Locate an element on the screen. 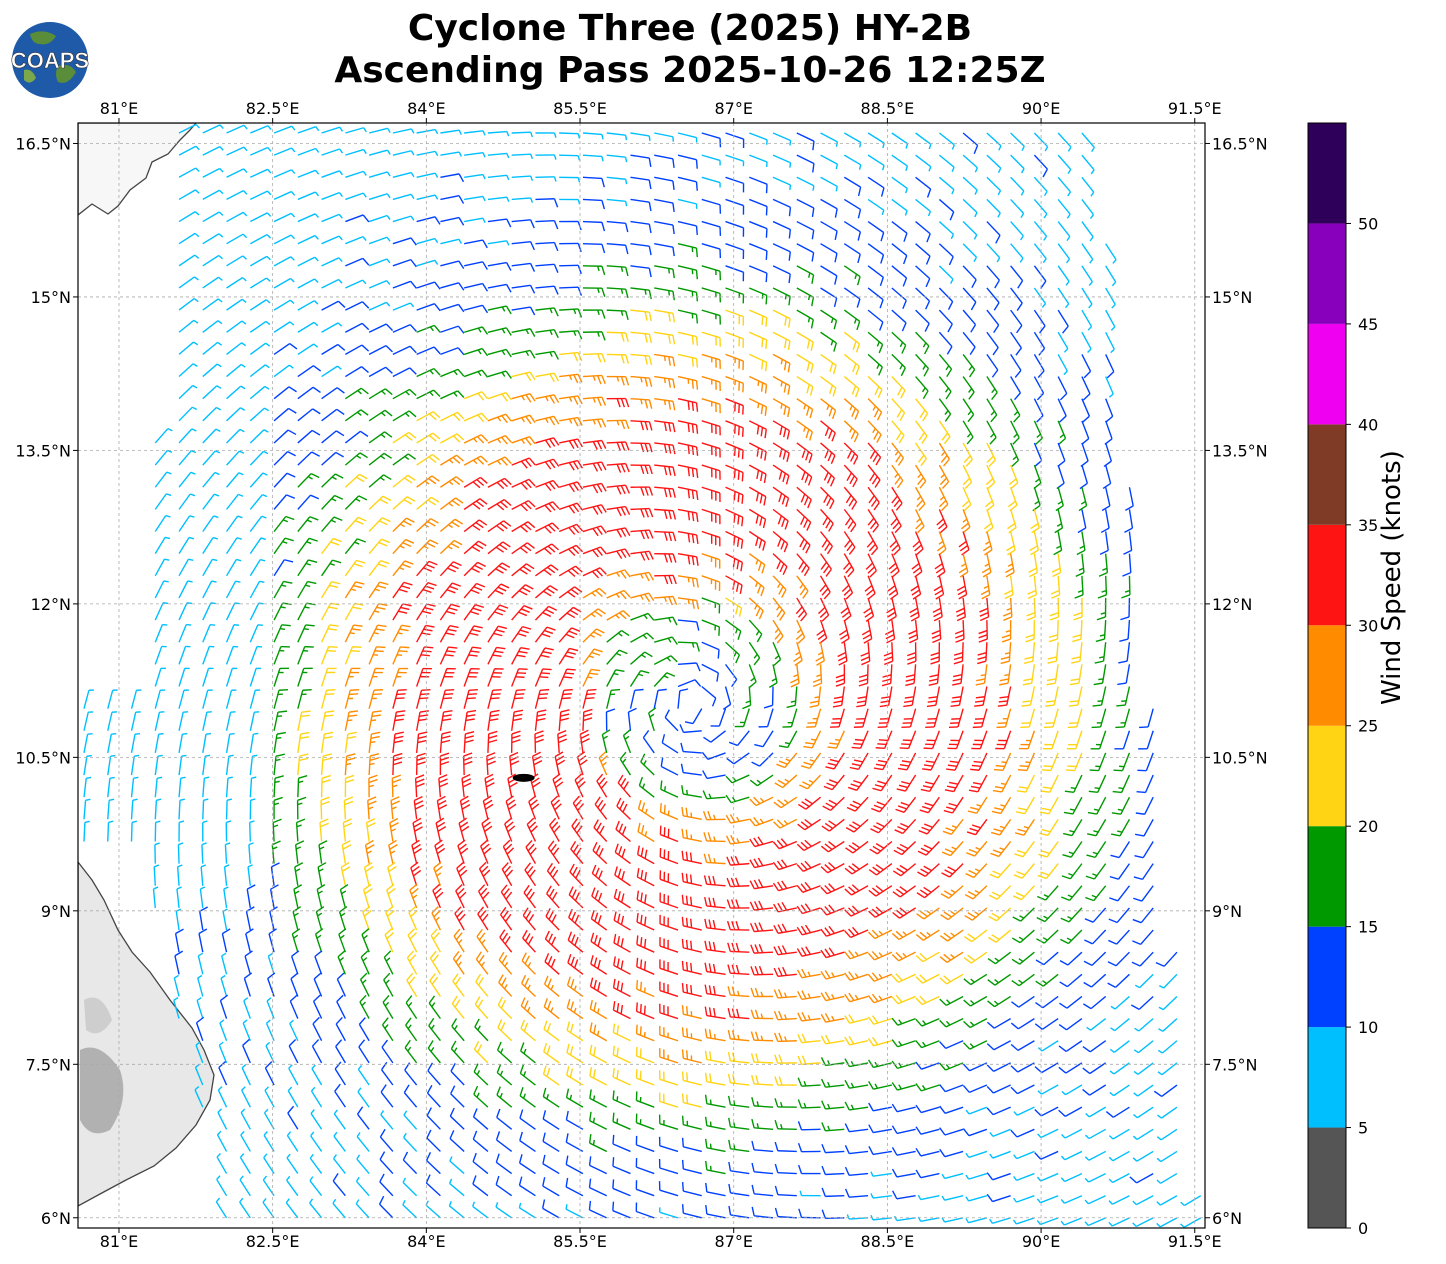 The height and width of the screenshot is (1264, 1446). colorbar-tick-label: 20 is located at coordinates (1368, 826).